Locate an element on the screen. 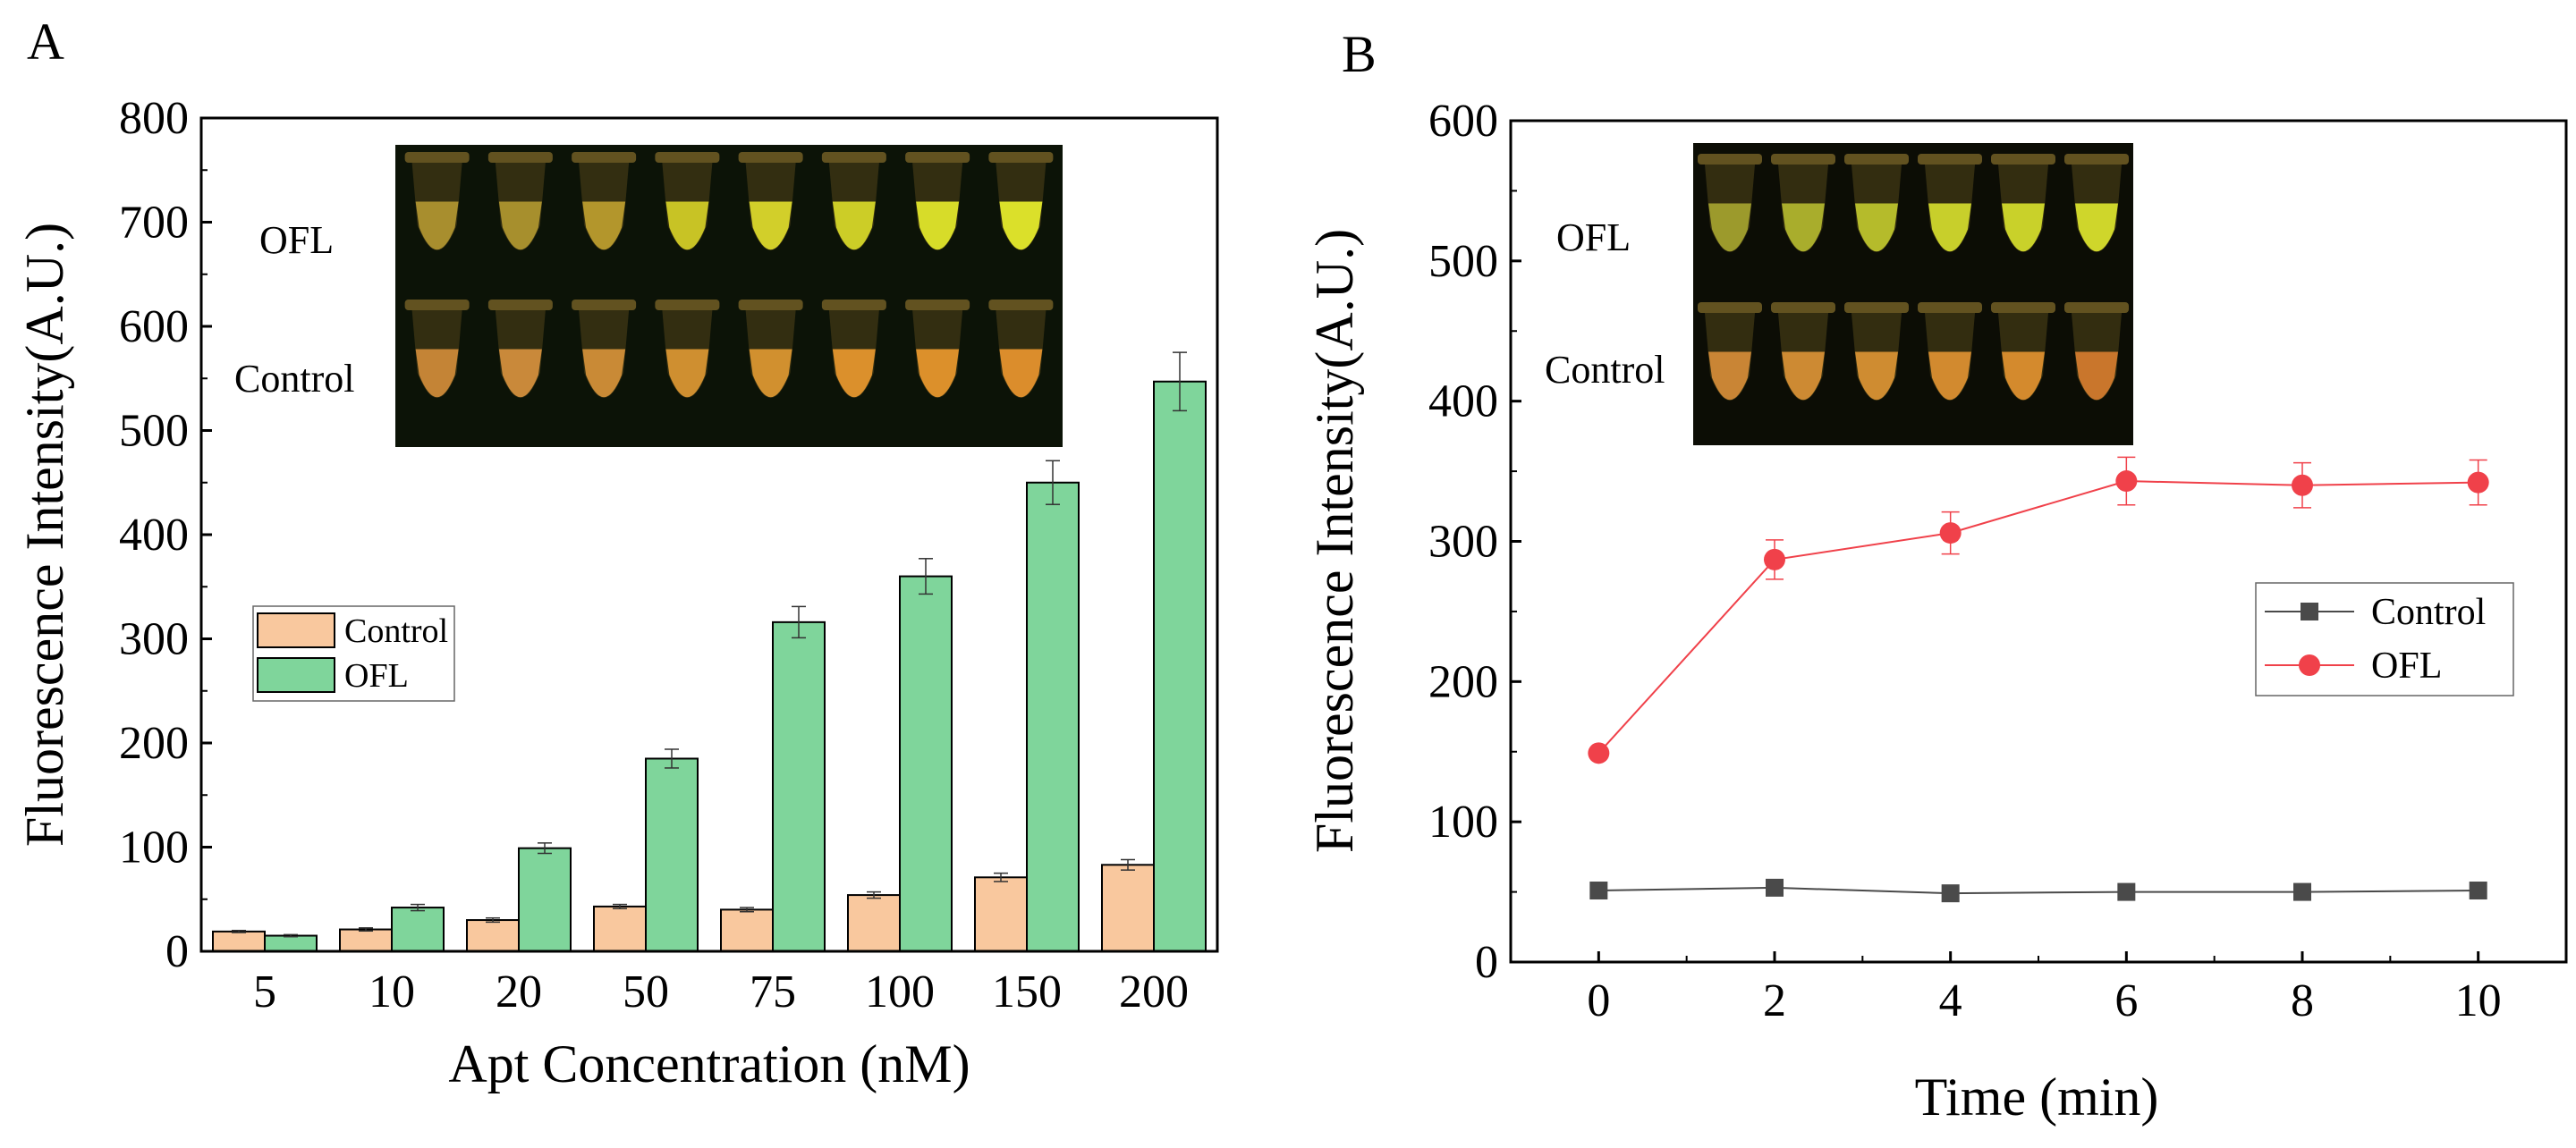 The height and width of the screenshot is (1148, 2576). panel-b-legend-marker-ofl is located at coordinates (2309, 665).